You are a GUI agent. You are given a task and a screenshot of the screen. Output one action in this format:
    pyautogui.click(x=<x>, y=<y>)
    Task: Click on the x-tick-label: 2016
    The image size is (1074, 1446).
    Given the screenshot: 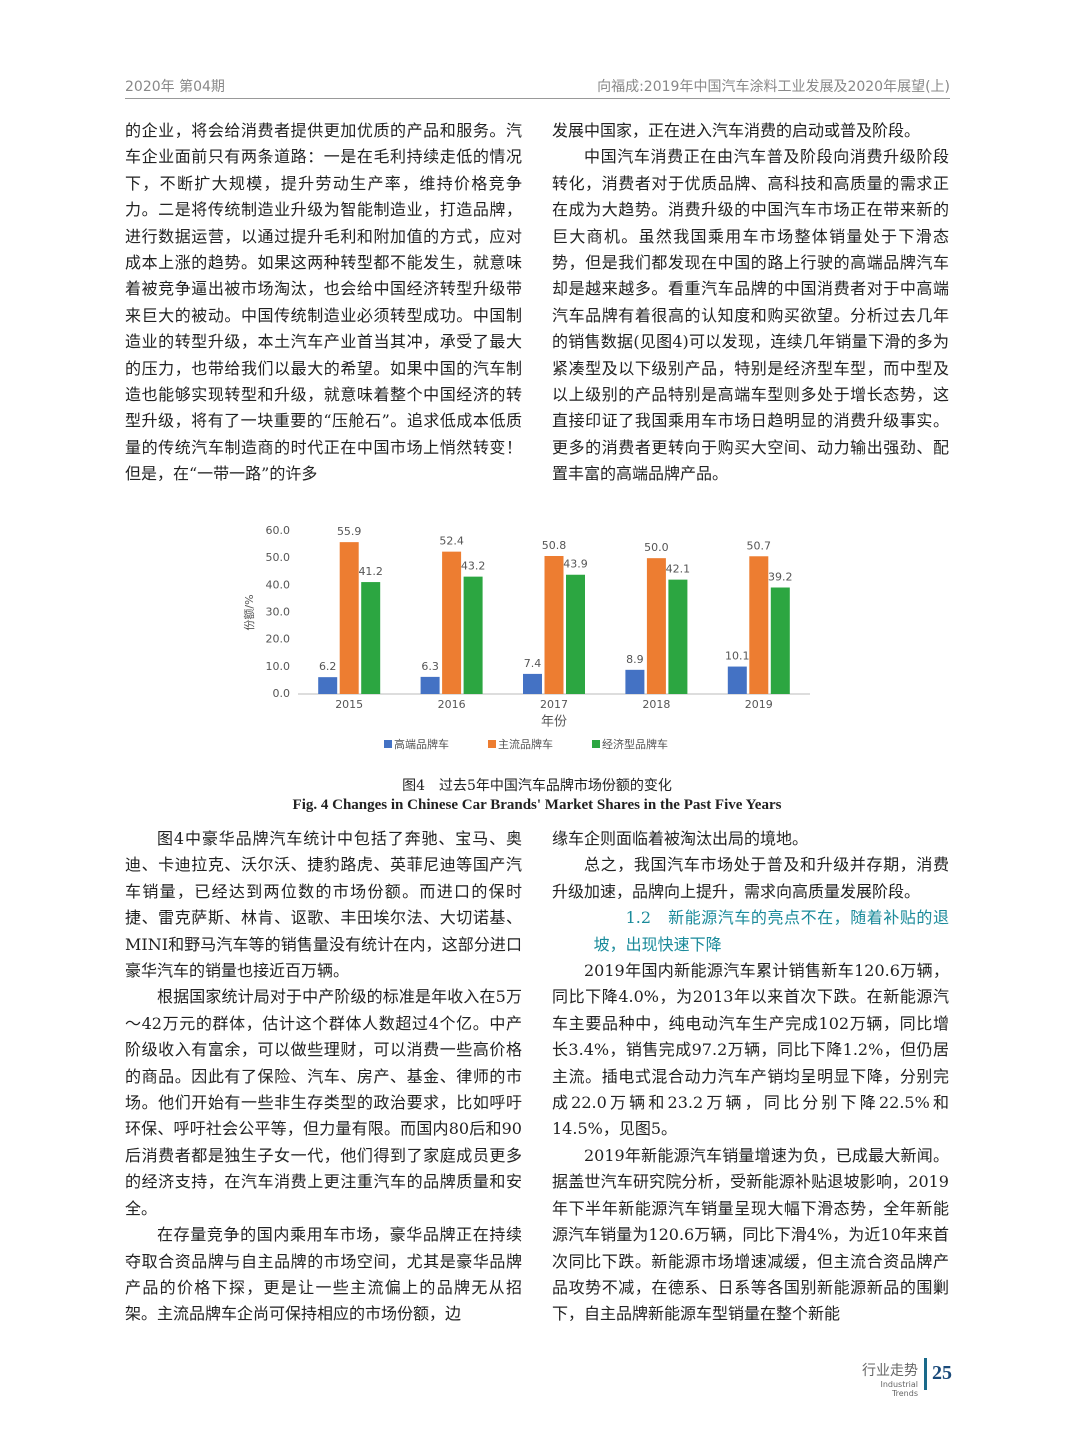 What is the action you would take?
    pyautogui.click(x=452, y=704)
    